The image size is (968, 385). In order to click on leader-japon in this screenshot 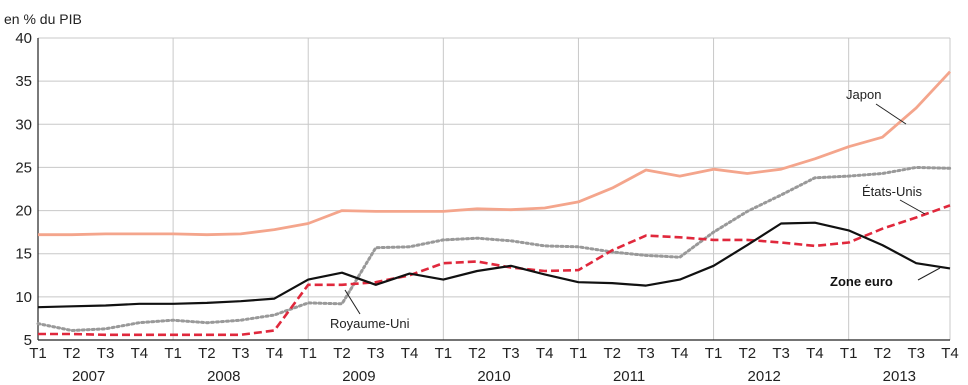, I will do `click(891, 114)`.